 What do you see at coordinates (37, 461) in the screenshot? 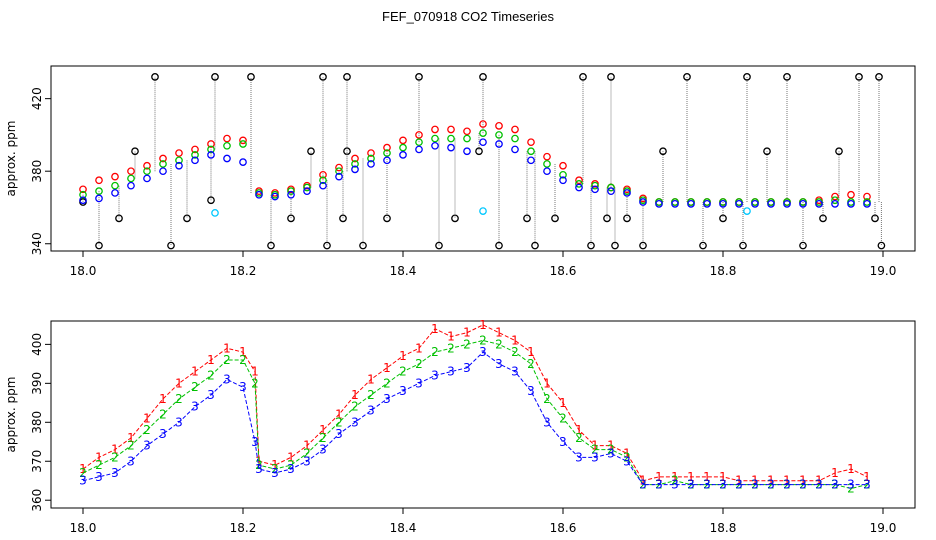
I see `y-tick-label: 370` at bounding box center [37, 461].